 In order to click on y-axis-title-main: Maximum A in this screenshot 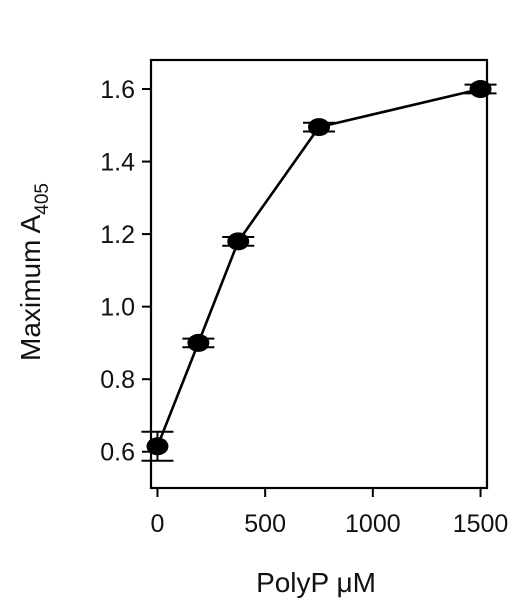, I will do `click(30, 287)`.